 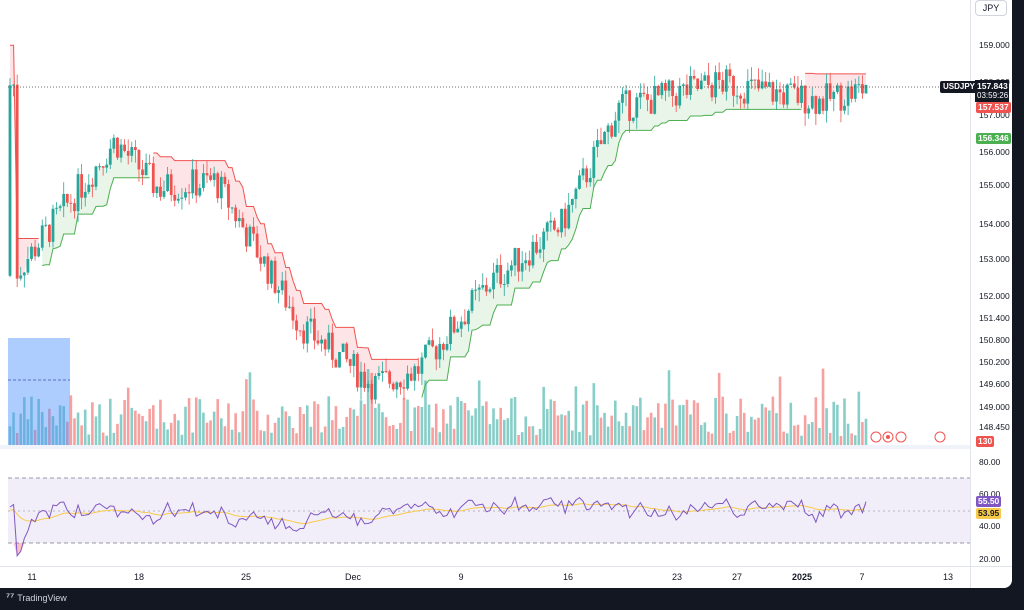 What do you see at coordinates (992, 91) in the screenshot?
I see `current-price-badge: 157.843 03:59:26` at bounding box center [992, 91].